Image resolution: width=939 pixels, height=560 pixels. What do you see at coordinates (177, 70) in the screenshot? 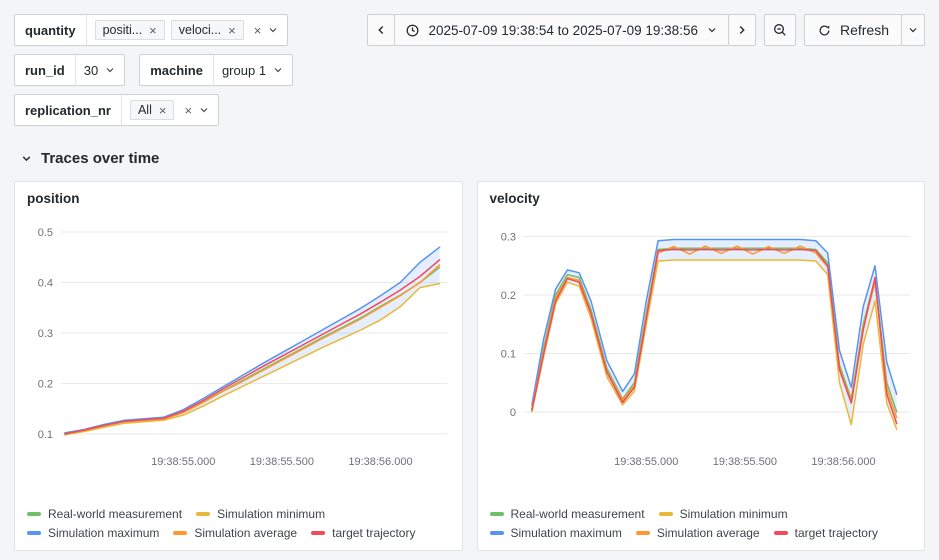
I see `machine-filter-label: machine` at bounding box center [177, 70].